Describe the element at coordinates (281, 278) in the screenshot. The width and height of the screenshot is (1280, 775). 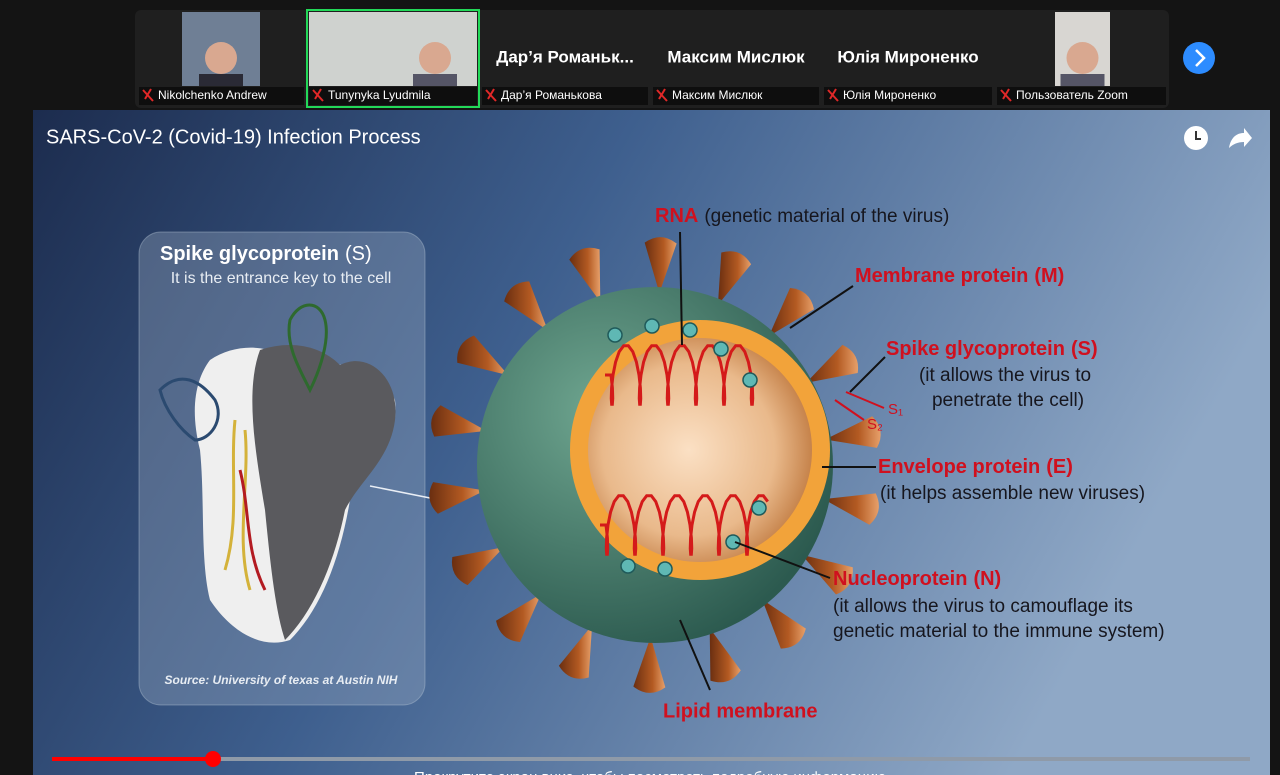
I see `panel-subtitle: It is the entrance key to the cell` at that location.